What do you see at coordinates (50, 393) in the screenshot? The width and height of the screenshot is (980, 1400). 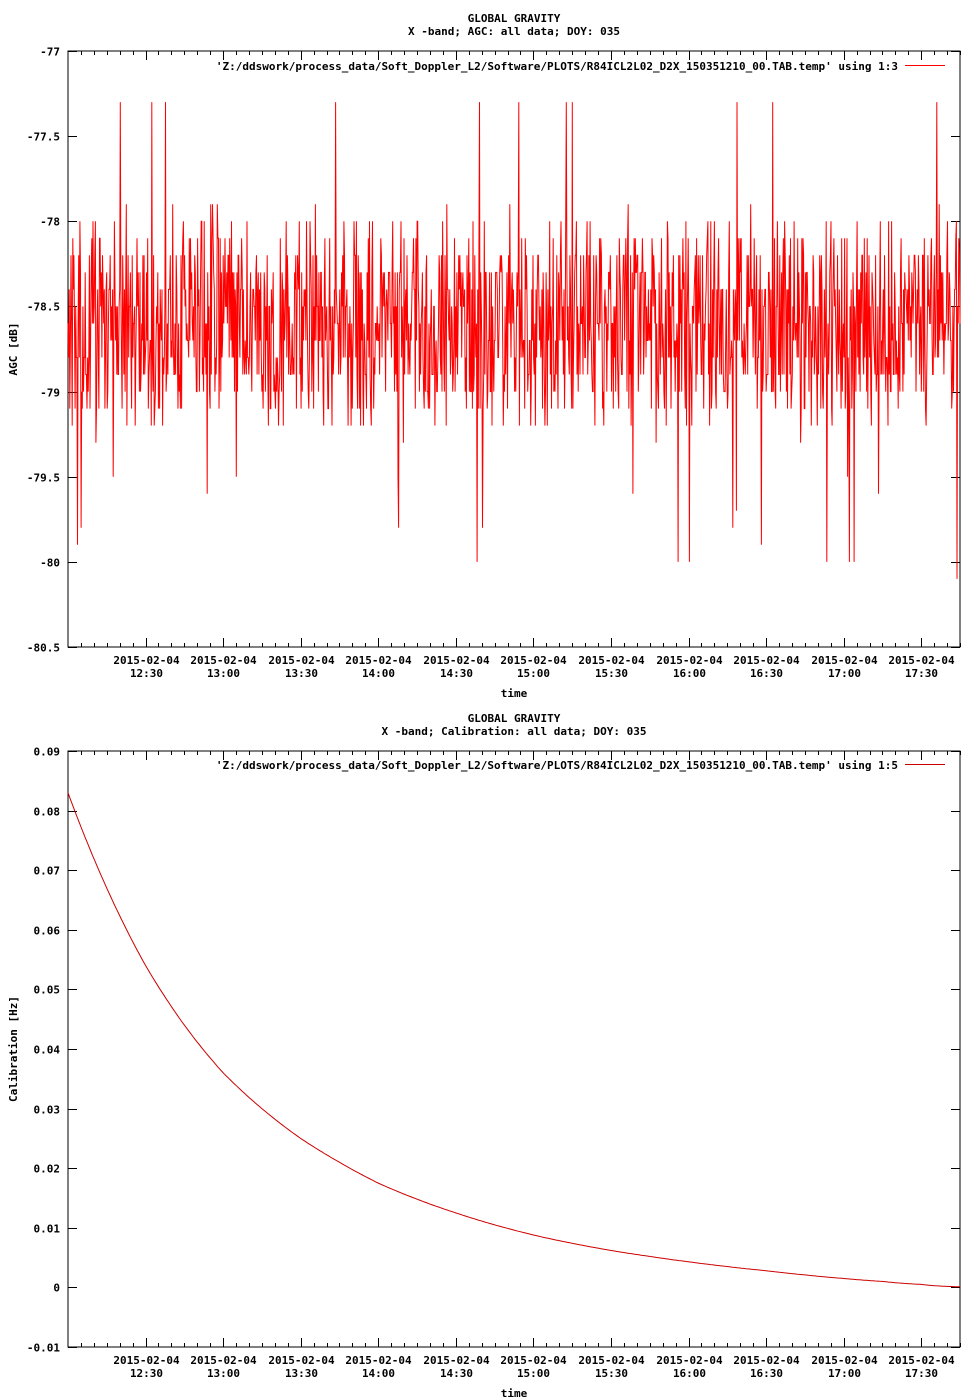 I see `y-tick-label: -79` at bounding box center [50, 393].